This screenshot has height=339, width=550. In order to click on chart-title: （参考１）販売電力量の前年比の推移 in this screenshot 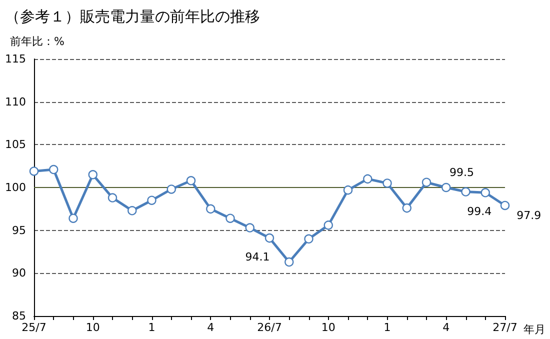, I will do `click(132, 17)`.